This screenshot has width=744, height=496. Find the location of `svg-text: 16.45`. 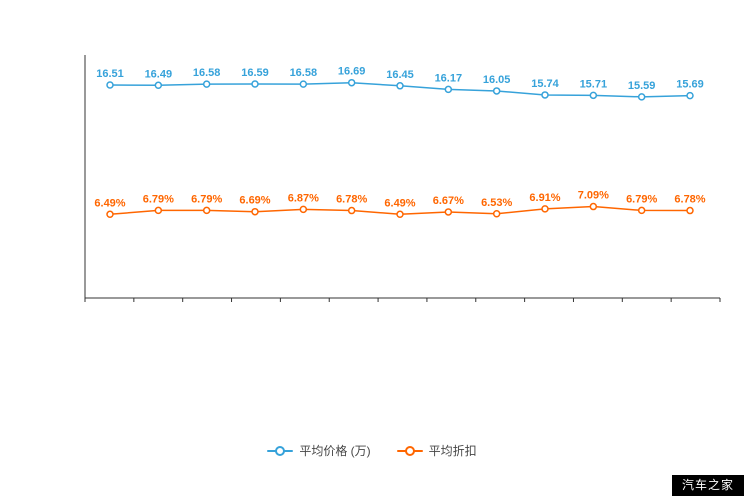

svg-text: 16.45 is located at coordinates (400, 75).